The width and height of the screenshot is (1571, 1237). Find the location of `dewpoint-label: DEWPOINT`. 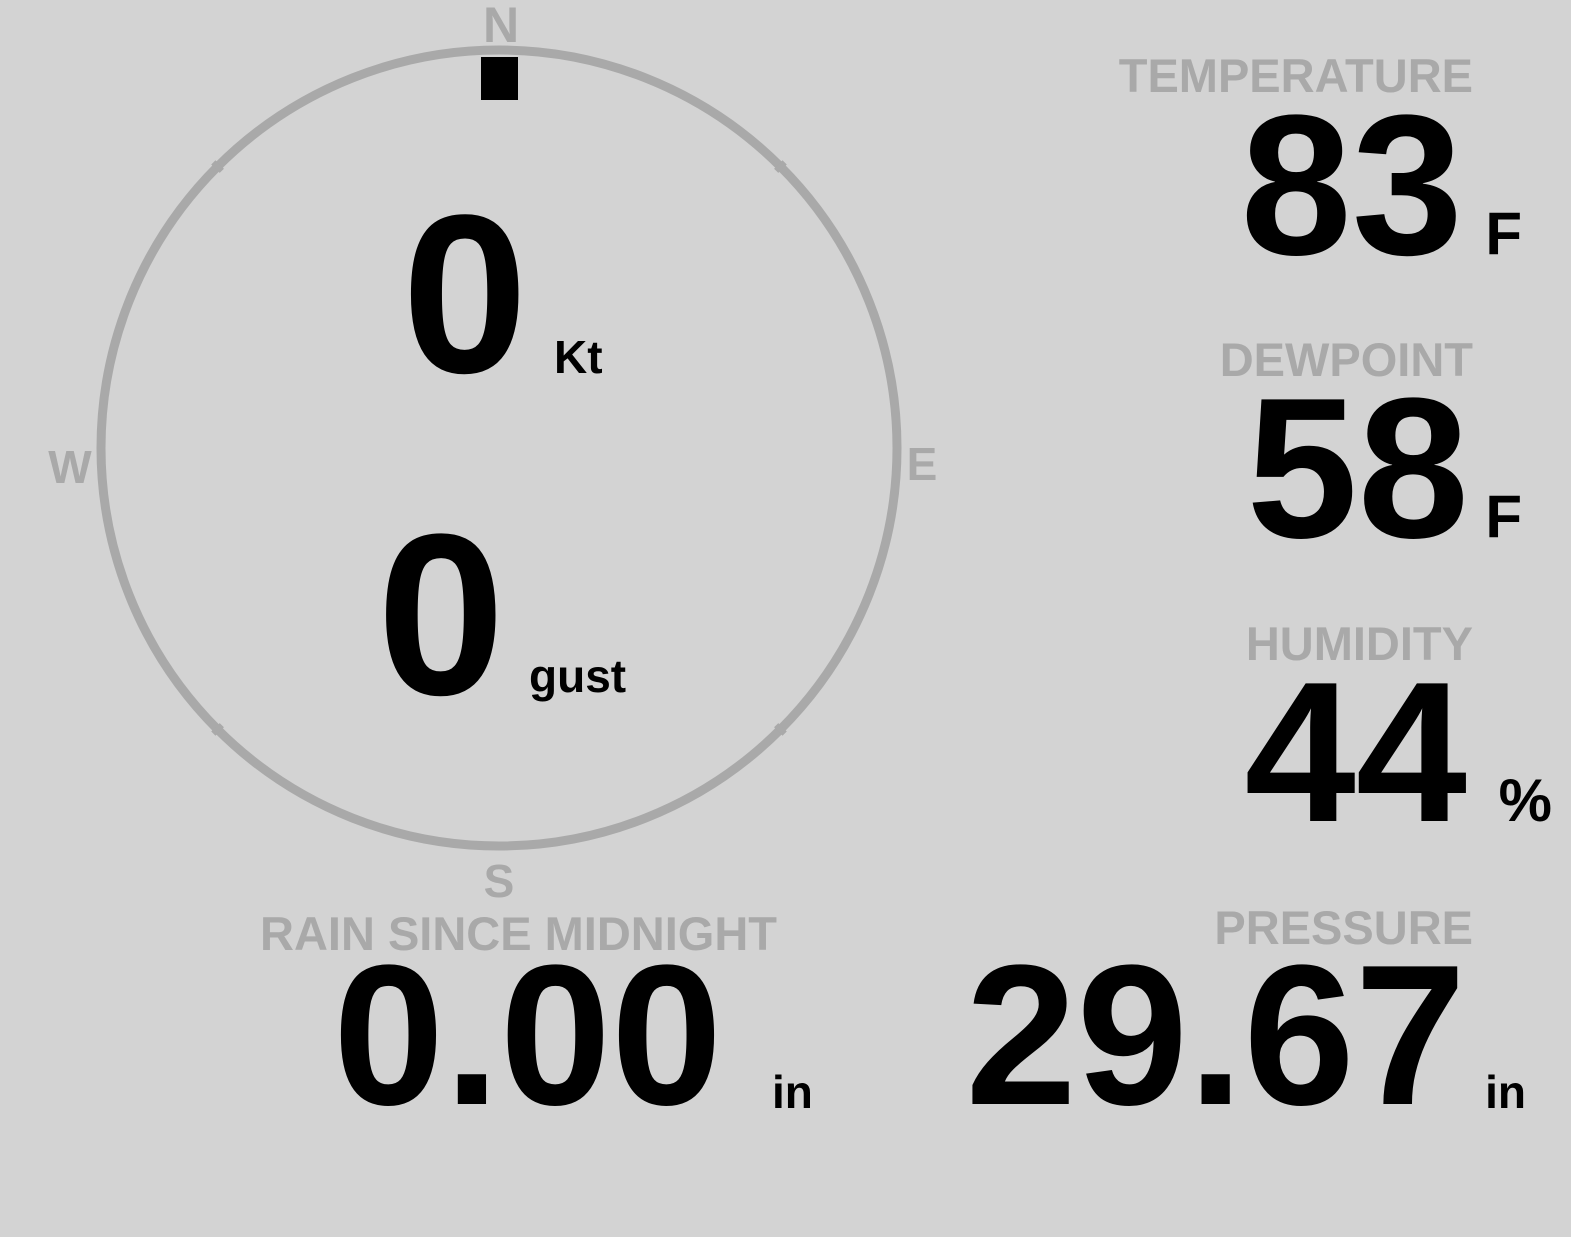

dewpoint-label: DEWPOINT is located at coordinates (1346, 359).